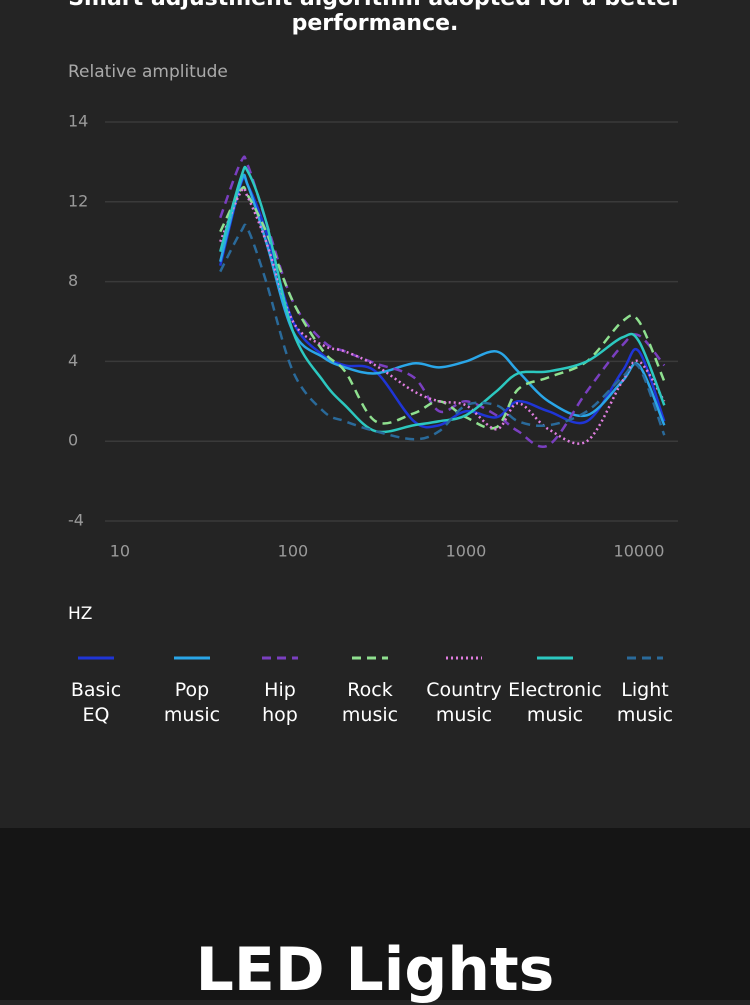  Describe the element at coordinates (73, 360) in the screenshot. I see `y-tick-label: 4` at that location.